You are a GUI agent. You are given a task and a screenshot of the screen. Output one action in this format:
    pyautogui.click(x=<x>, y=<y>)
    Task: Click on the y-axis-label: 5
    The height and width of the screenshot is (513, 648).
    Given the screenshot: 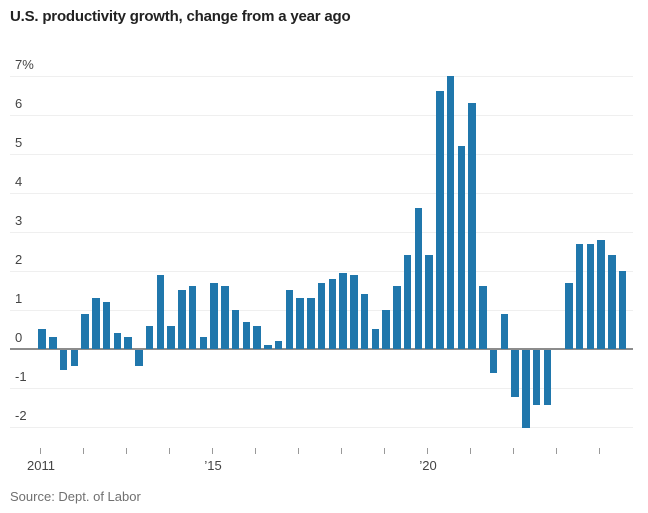 What is the action you would take?
    pyautogui.click(x=19, y=142)
    